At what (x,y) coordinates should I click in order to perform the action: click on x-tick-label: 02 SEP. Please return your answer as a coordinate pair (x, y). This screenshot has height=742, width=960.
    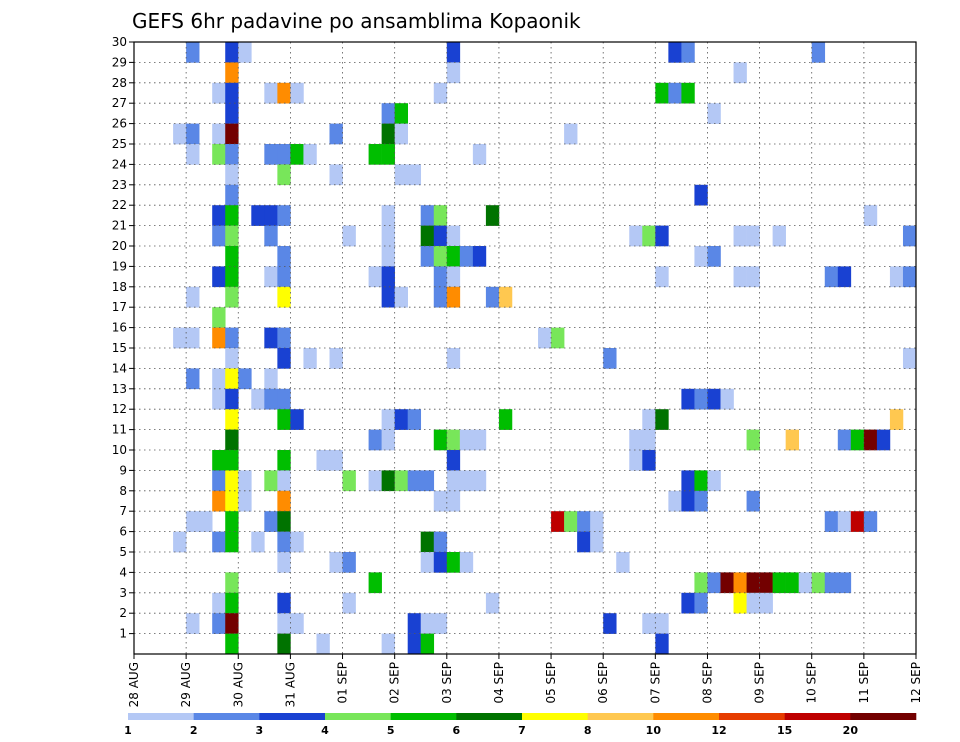
    Looking at the image, I should click on (395, 683).